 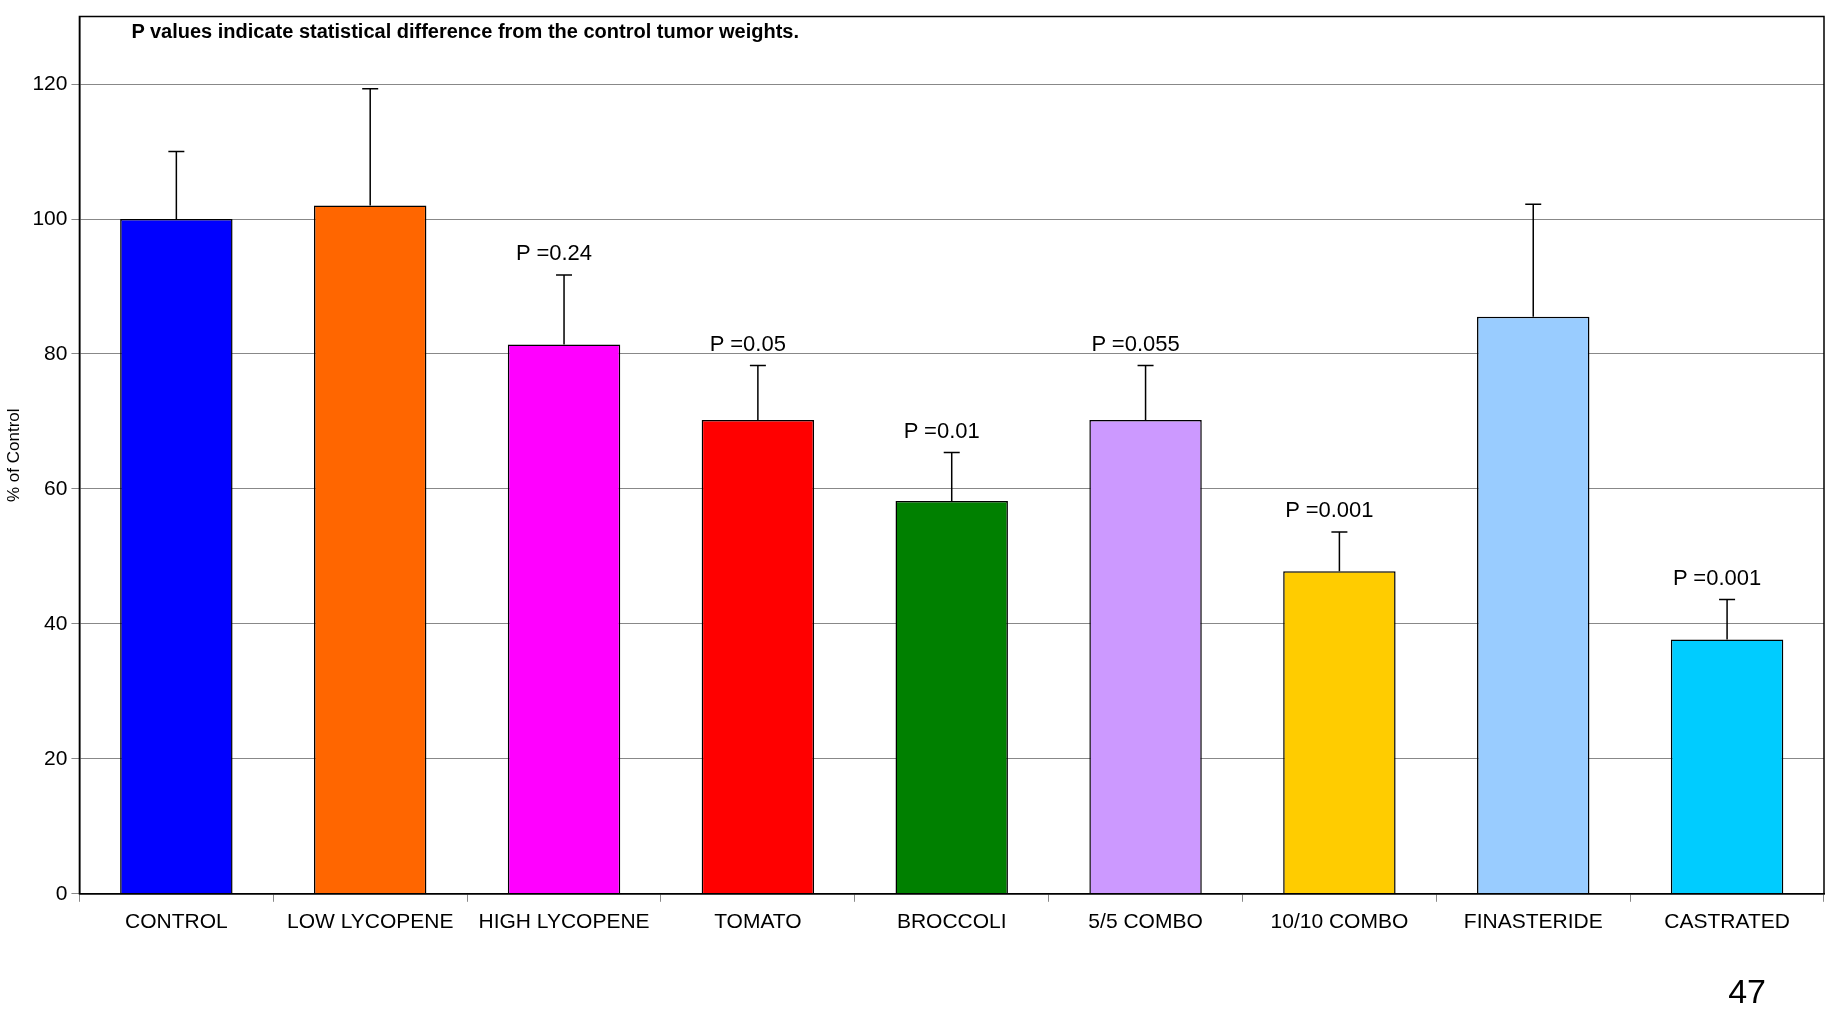 I want to click on y-tick-label: 20, so click(x=56, y=757).